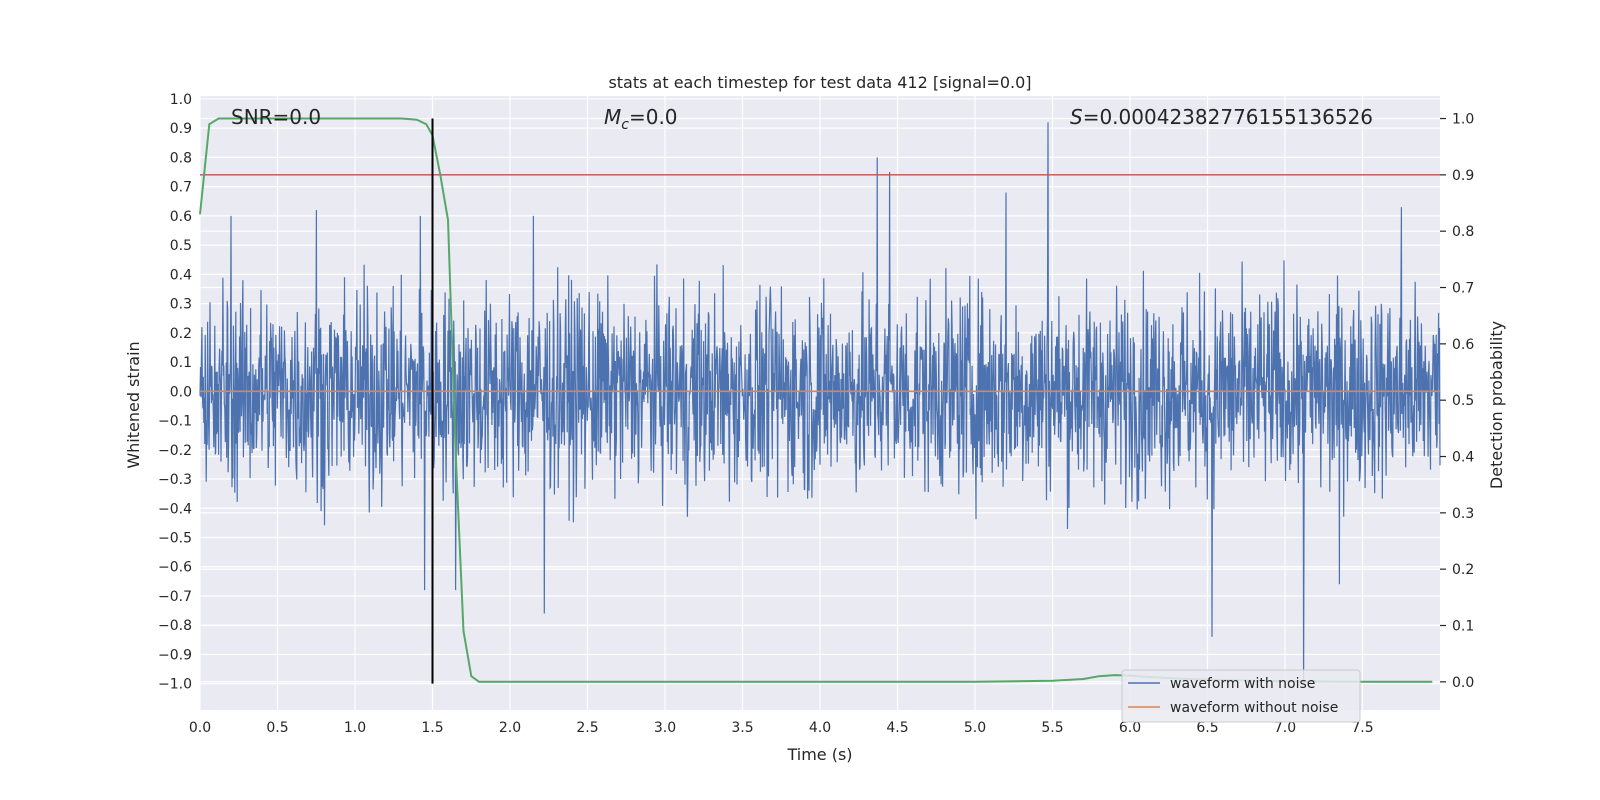 The height and width of the screenshot is (800, 1600). Describe the element at coordinates (175, 538) in the screenshot. I see `y-tick-label-15: −0.5` at that location.